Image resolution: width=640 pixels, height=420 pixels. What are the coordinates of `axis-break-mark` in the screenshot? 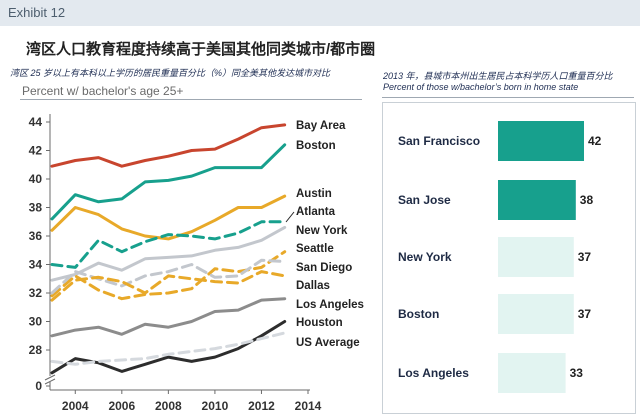 It's located at (50, 379).